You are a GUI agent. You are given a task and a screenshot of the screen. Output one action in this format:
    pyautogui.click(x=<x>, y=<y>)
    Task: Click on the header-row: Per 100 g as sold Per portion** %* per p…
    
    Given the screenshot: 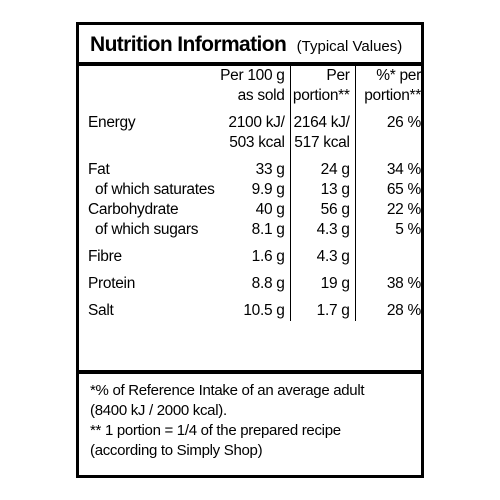 What is the action you would take?
    pyautogui.click(x=254, y=86)
    